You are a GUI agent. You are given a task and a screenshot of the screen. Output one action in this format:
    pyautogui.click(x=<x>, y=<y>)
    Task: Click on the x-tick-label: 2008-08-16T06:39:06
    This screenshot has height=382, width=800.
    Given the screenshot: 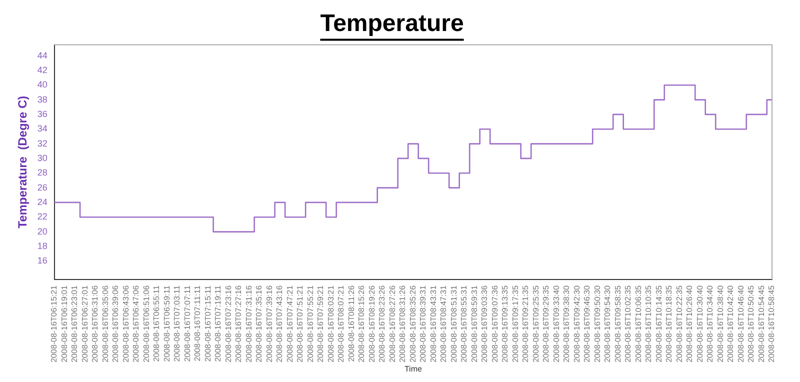 What is the action you would take?
    pyautogui.click(x=115, y=323)
    